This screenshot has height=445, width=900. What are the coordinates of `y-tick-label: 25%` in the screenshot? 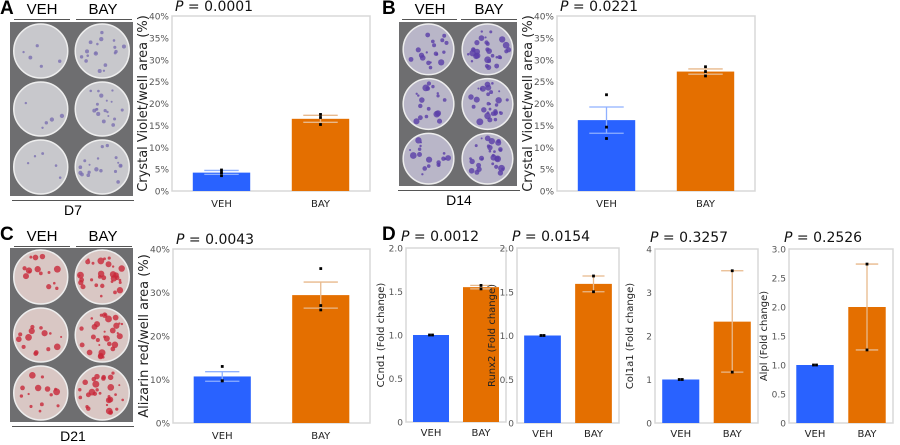 It's located at (544, 83).